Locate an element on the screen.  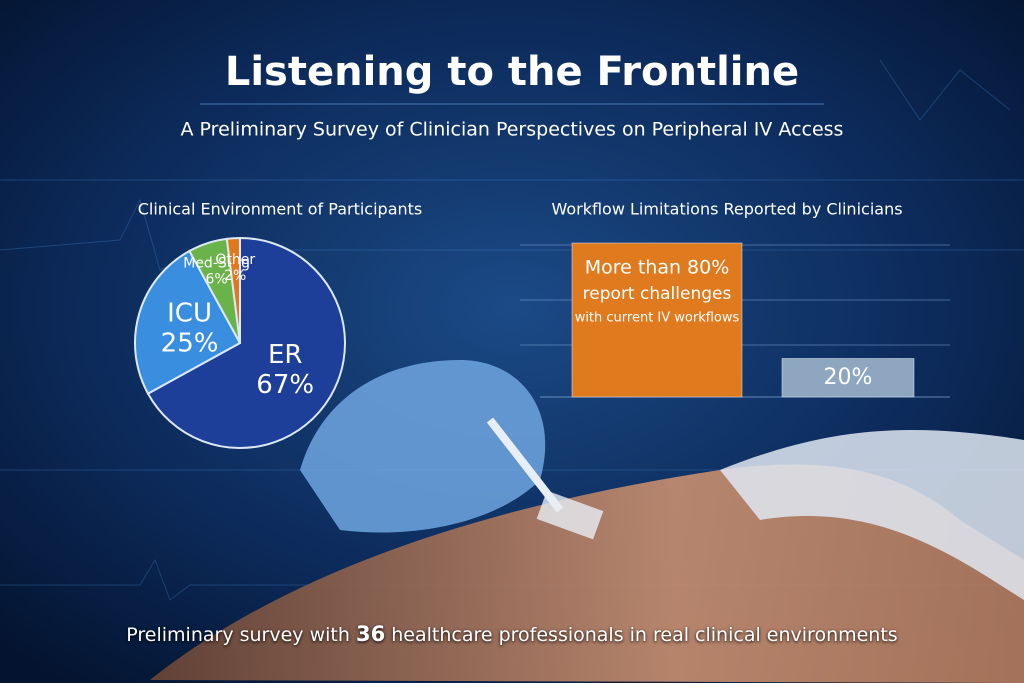
page-title: Listening to the Frontline is located at coordinates (512, 72).